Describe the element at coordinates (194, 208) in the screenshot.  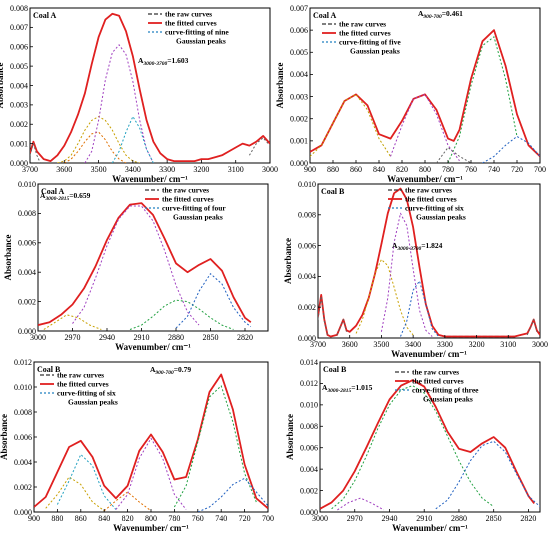
I see `legend-entry: curve-fitting of four` at that location.